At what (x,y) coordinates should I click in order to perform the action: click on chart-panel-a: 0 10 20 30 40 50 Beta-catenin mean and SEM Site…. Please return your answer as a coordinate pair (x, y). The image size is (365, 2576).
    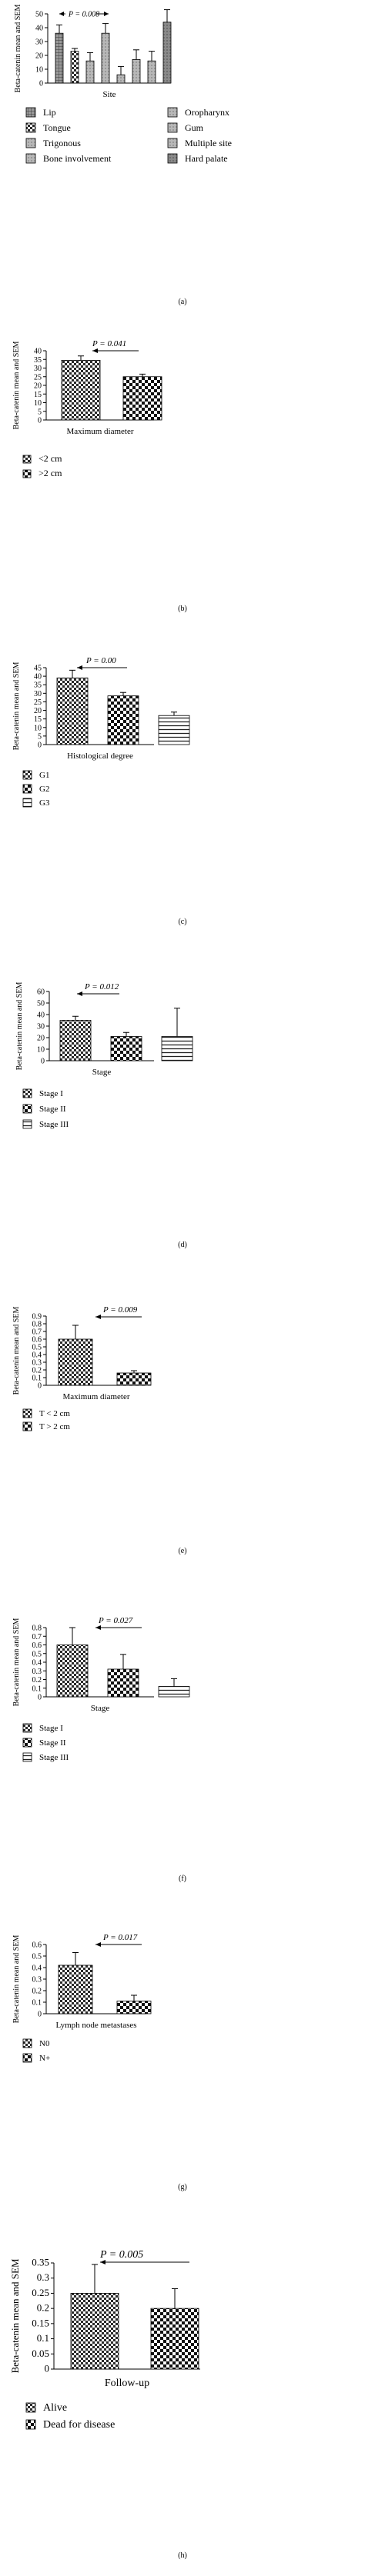
    Looking at the image, I should click on (182, 161).